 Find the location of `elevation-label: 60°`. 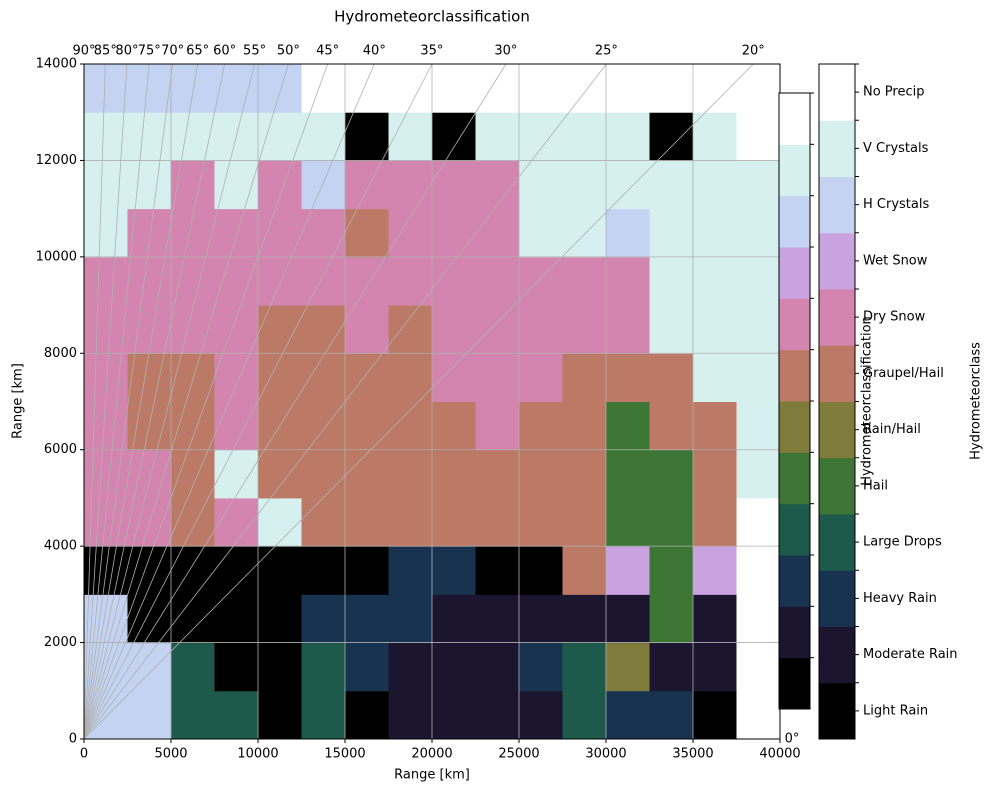

elevation-label: 60° is located at coordinates (224, 51).